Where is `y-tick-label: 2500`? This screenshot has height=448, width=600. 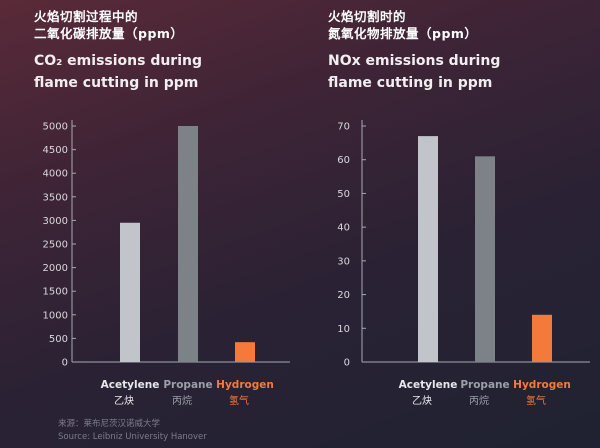 y-tick-label: 2500 is located at coordinates (55, 245).